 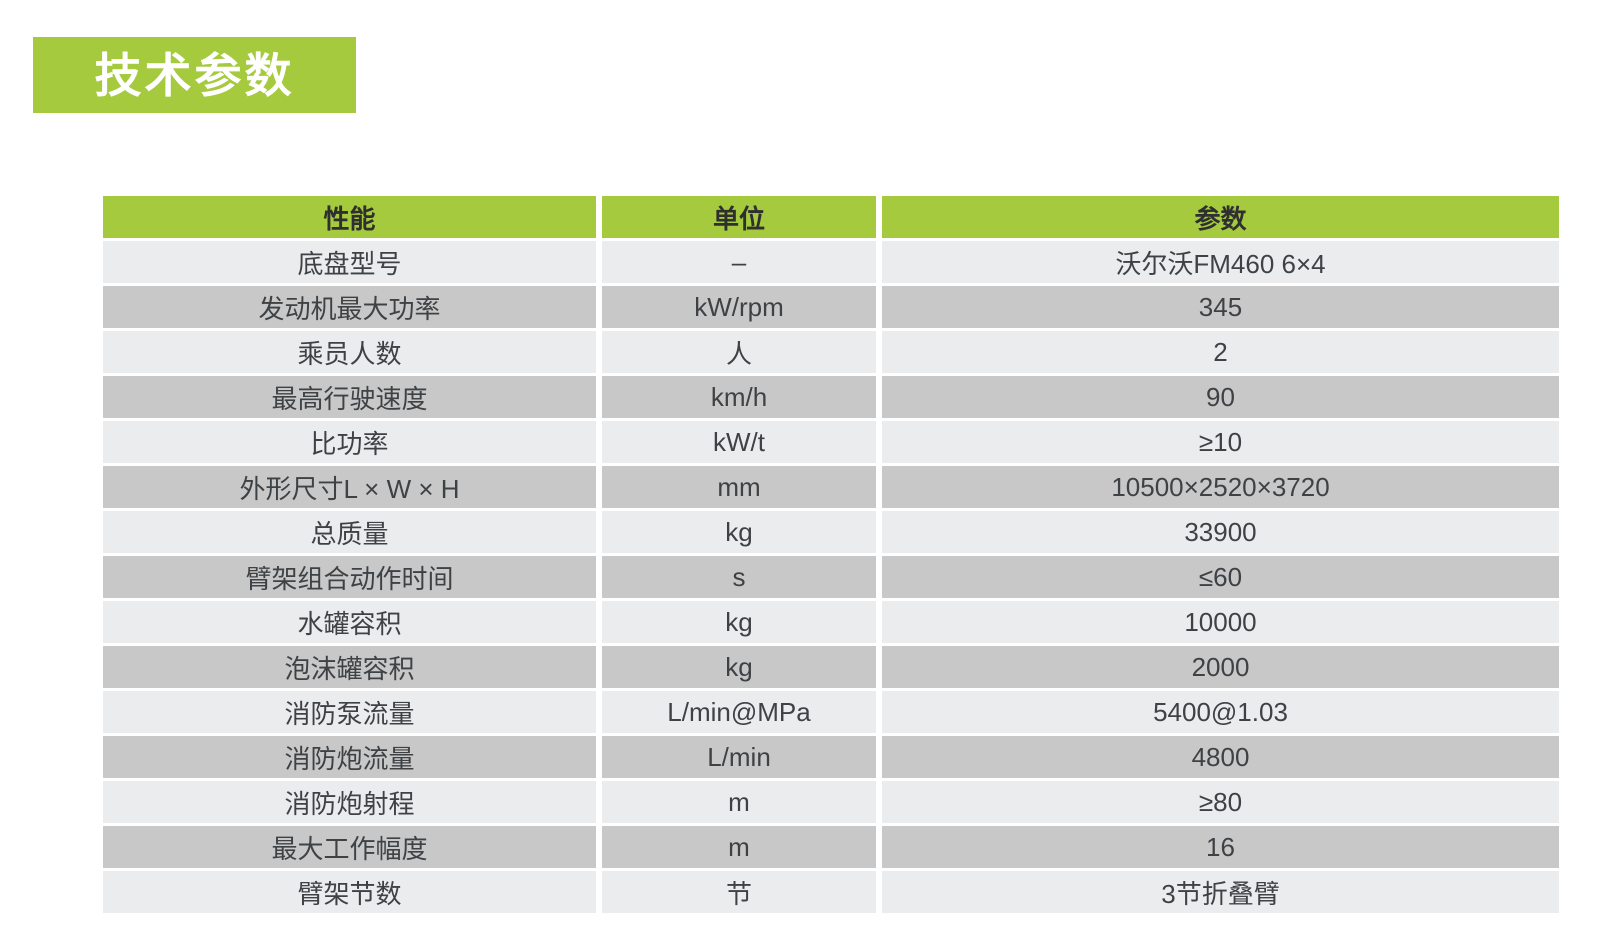 What do you see at coordinates (739, 352) in the screenshot?
I see `unit-cell: 人` at bounding box center [739, 352].